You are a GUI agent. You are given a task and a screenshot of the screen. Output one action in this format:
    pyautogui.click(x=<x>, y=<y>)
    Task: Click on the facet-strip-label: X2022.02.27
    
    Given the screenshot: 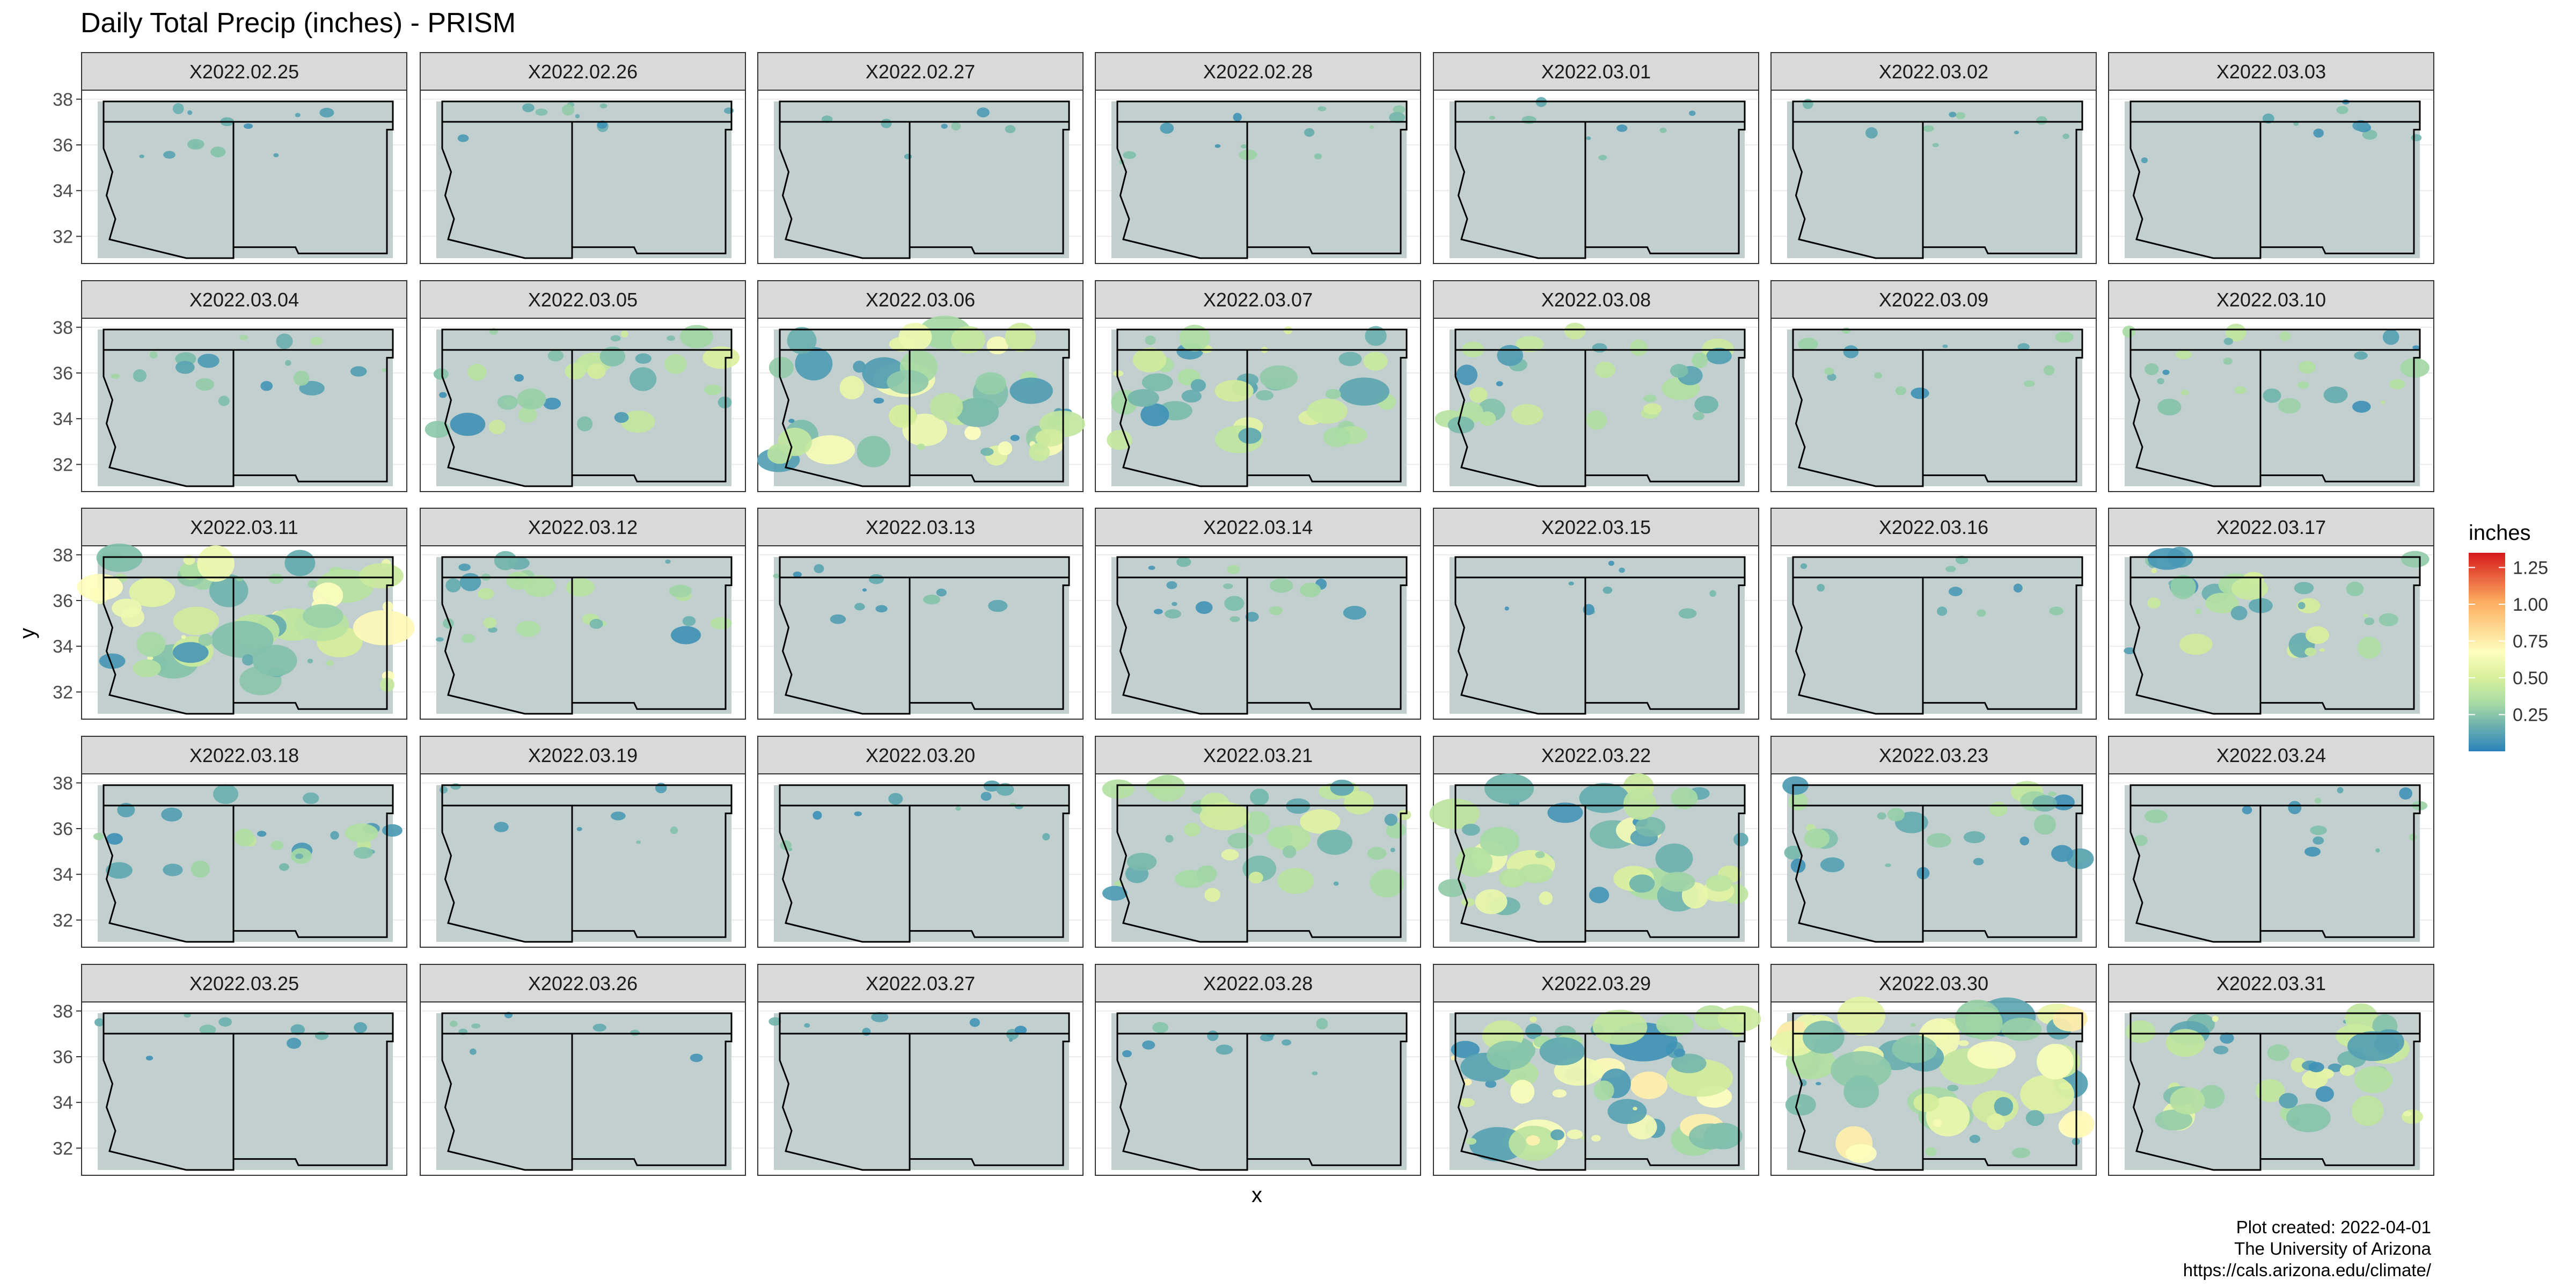 What is the action you would take?
    pyautogui.click(x=920, y=72)
    